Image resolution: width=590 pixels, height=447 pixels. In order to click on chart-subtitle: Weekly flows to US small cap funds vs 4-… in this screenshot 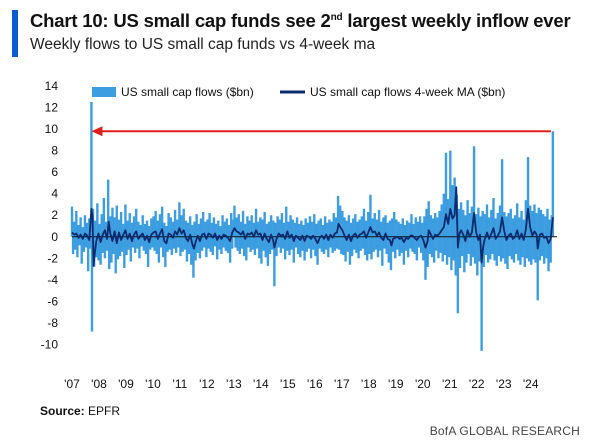, I will do `click(203, 44)`.